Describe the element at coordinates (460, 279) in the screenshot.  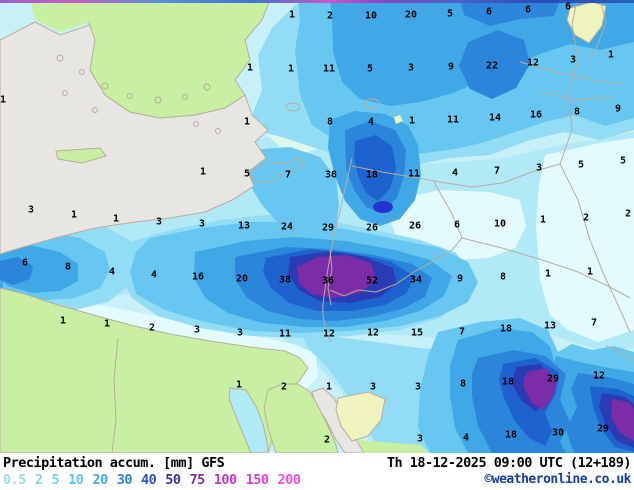
I see `grid-value: 9` at that location.